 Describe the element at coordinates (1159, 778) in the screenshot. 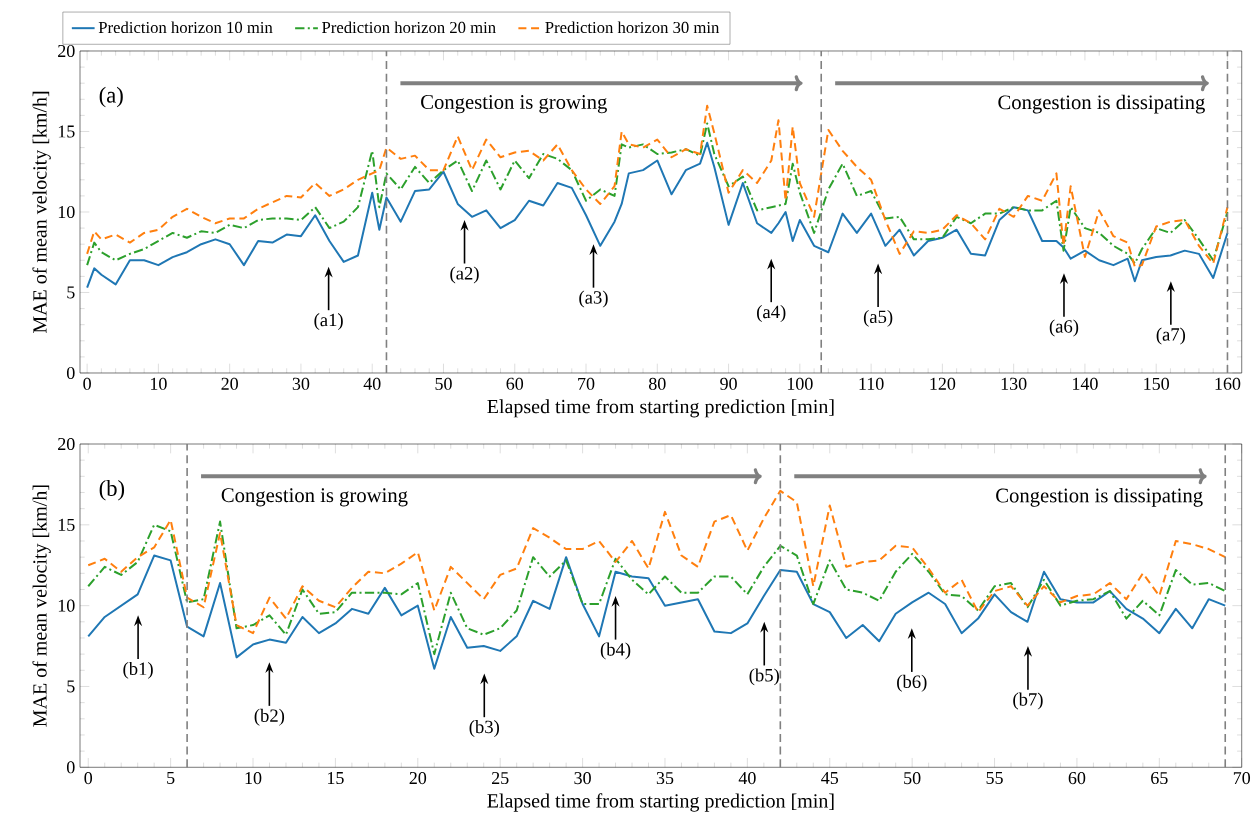

I see `x-tick-label: 65` at that location.